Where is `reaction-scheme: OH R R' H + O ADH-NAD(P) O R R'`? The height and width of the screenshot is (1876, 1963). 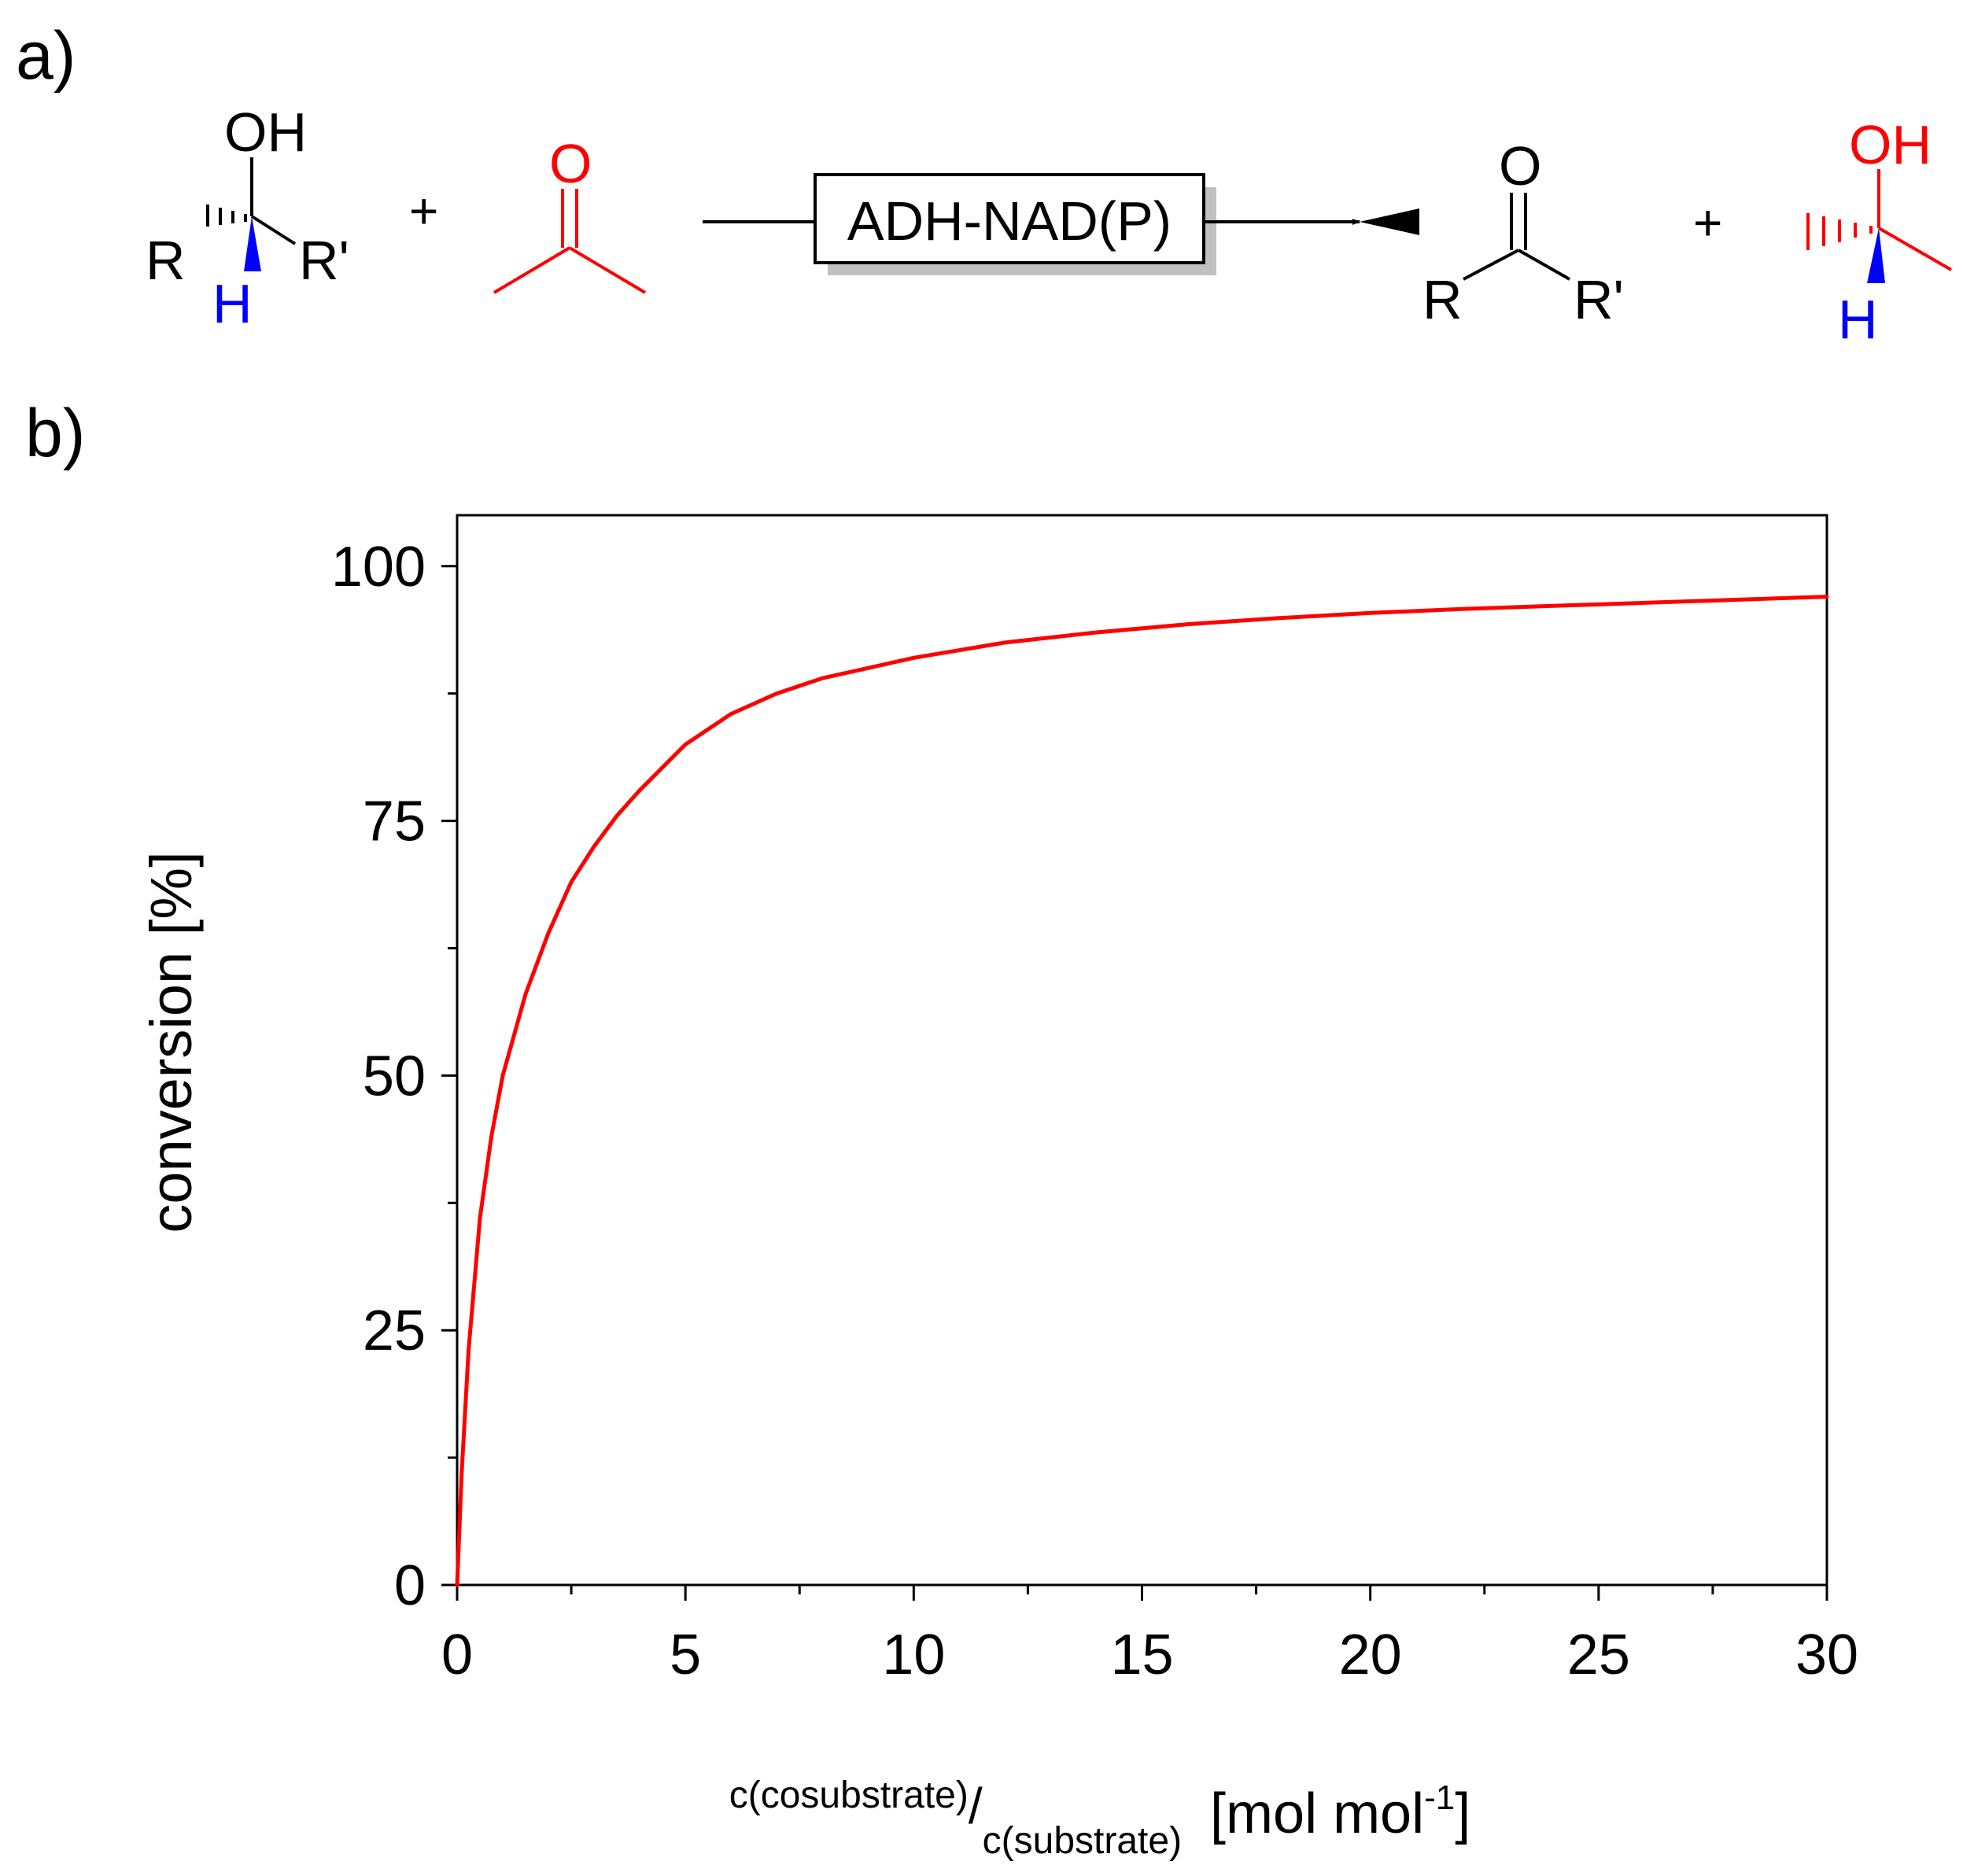 reaction-scheme: OH R R' H + O ADH-NAD(P) O R R' is located at coordinates (1049, 226).